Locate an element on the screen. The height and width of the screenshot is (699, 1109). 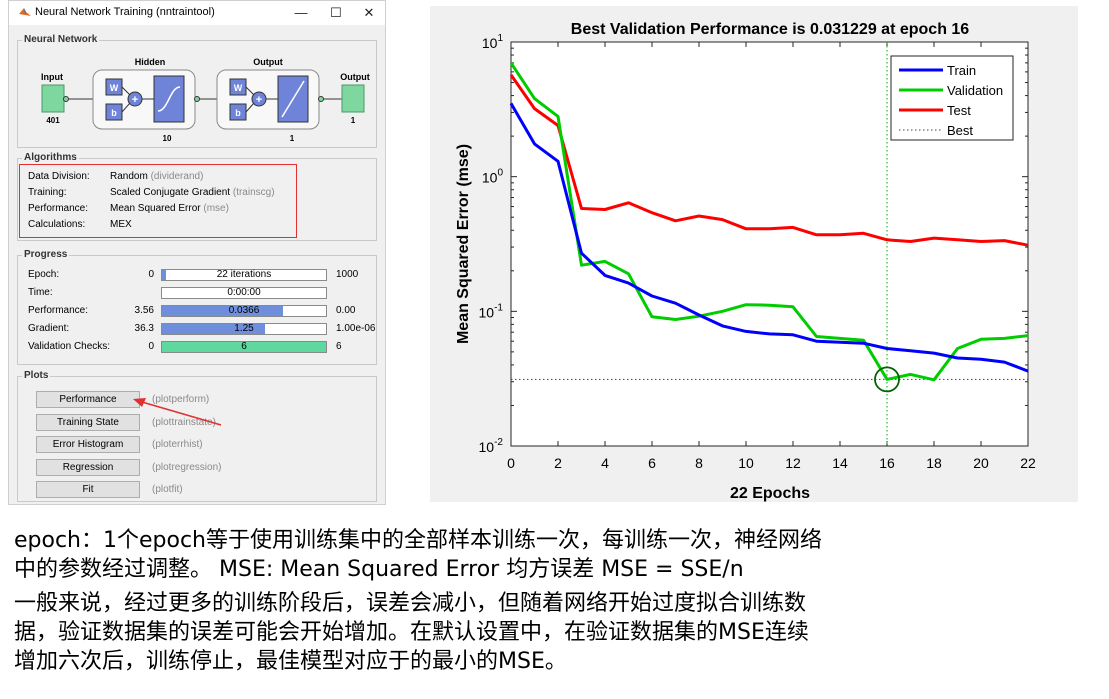
algorithm-row: Performance: Mean Squared Error (mse) is located at coordinates (168, 209).